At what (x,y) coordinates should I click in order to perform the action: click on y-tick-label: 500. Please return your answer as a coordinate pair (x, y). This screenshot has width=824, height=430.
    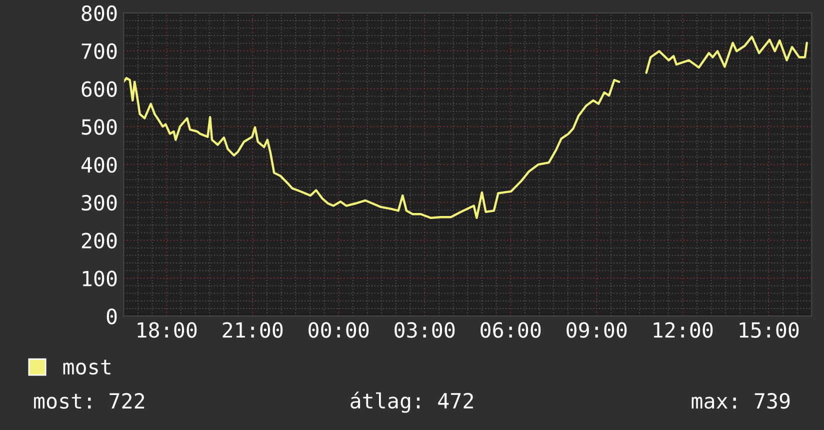
    Looking at the image, I should click on (99, 127).